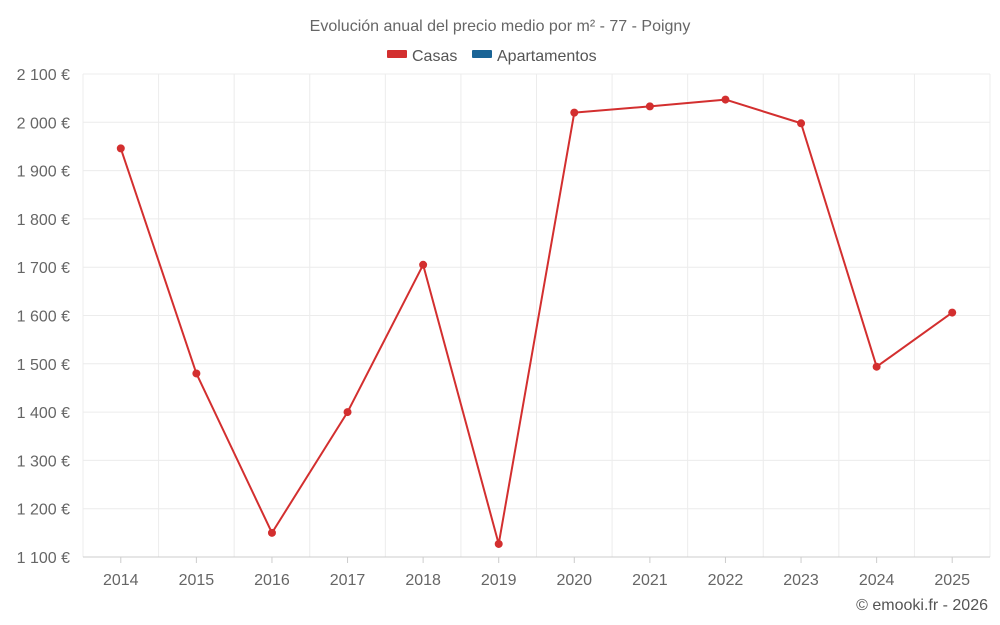 The height and width of the screenshot is (625, 1000). I want to click on data-point-casas-2020, so click(574, 112).